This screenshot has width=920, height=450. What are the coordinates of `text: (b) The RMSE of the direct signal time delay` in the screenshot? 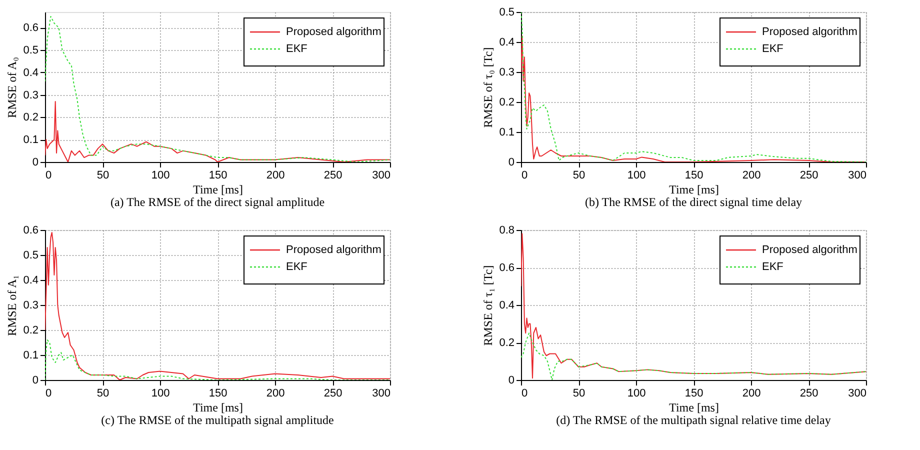 It's located at (693, 202).